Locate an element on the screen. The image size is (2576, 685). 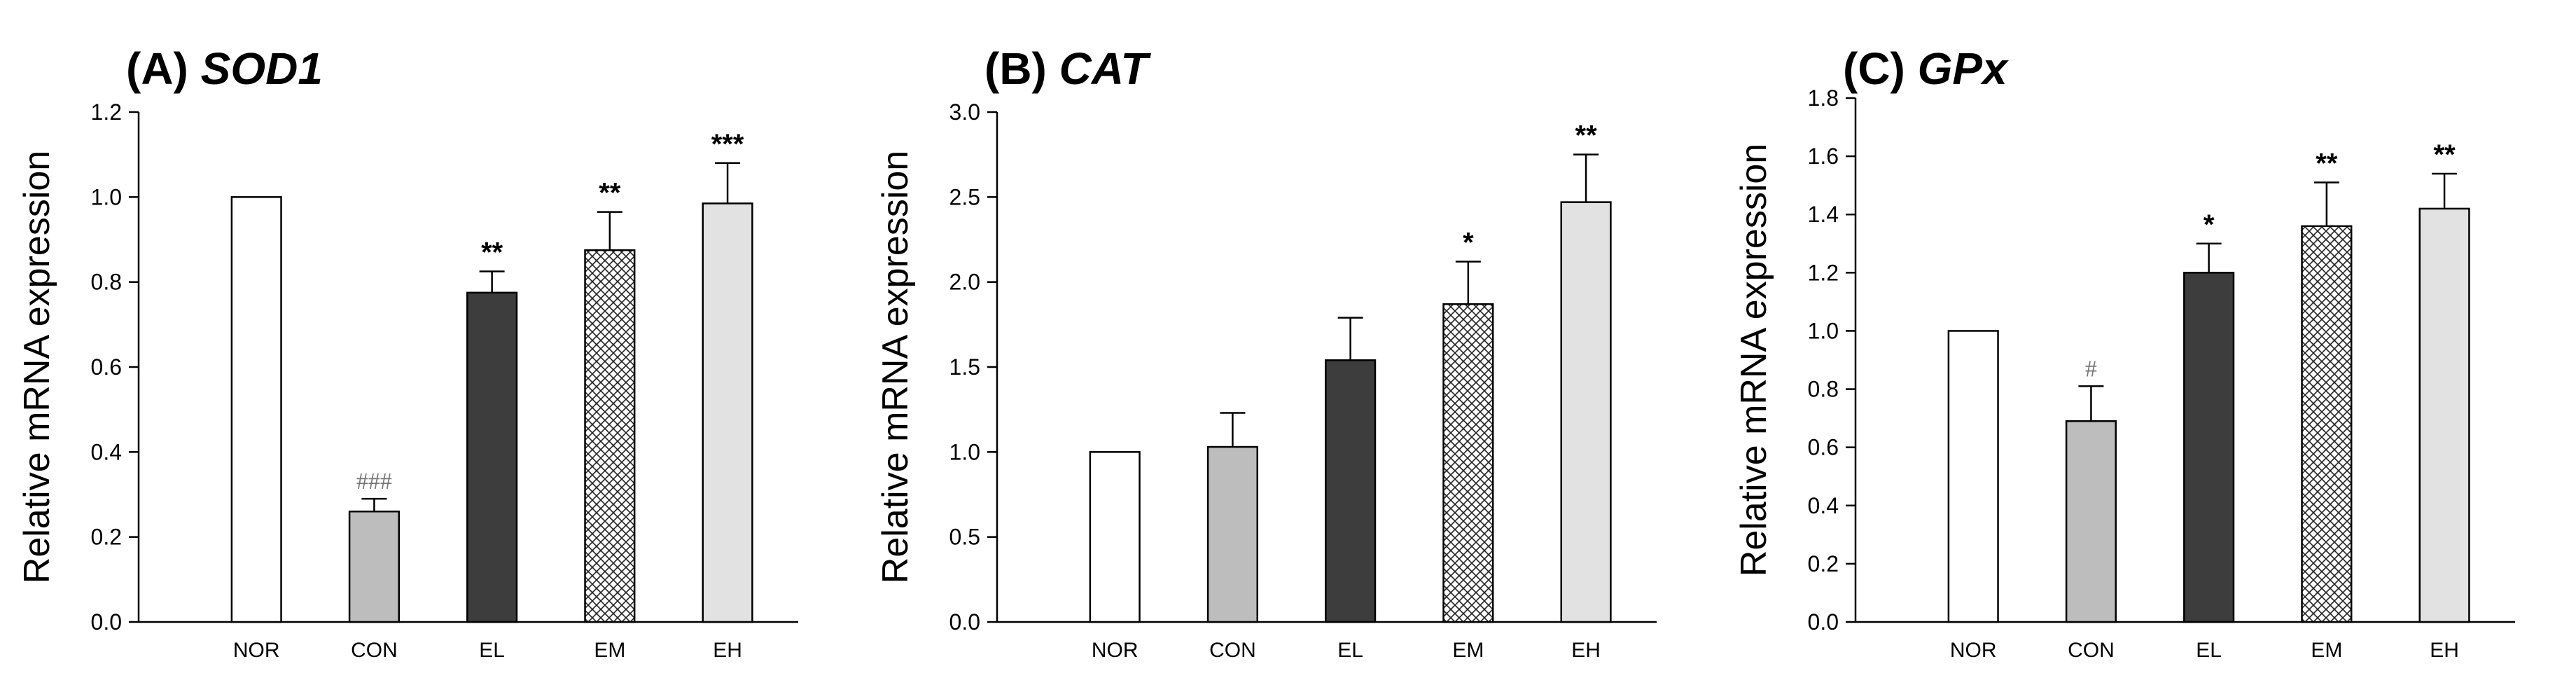
significance-label-sod1-el: ** is located at coordinates (492, 252).